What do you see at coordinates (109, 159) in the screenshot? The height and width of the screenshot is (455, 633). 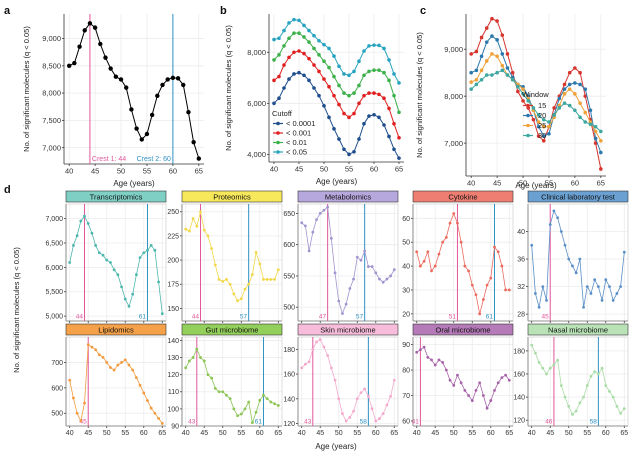 I see `crest-label: Crest 1: 44` at bounding box center [109, 159].